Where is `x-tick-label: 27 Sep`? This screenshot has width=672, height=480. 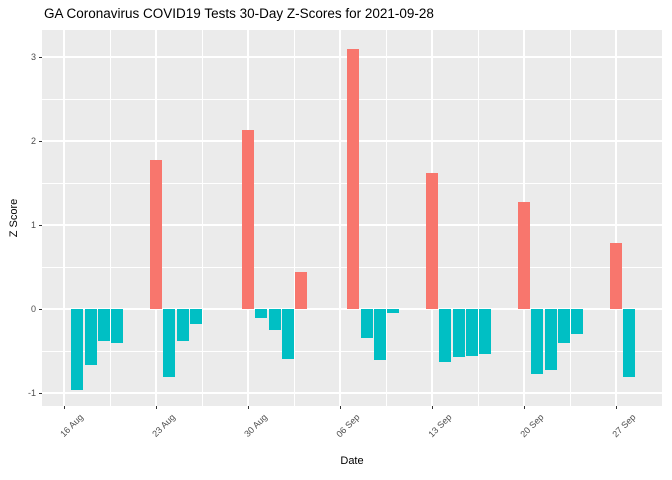 x-tick-label: 27 Sep is located at coordinates (624, 426).